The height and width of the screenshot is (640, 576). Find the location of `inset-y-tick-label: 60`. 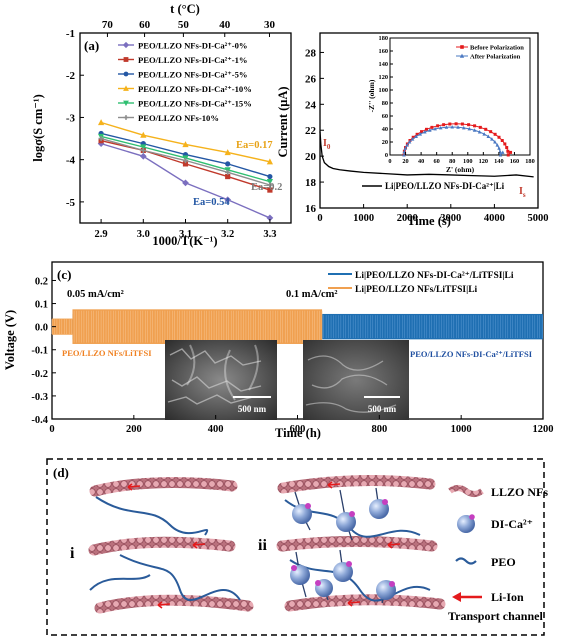

inset-y-tick-label: 60 is located at coordinates (385, 116).